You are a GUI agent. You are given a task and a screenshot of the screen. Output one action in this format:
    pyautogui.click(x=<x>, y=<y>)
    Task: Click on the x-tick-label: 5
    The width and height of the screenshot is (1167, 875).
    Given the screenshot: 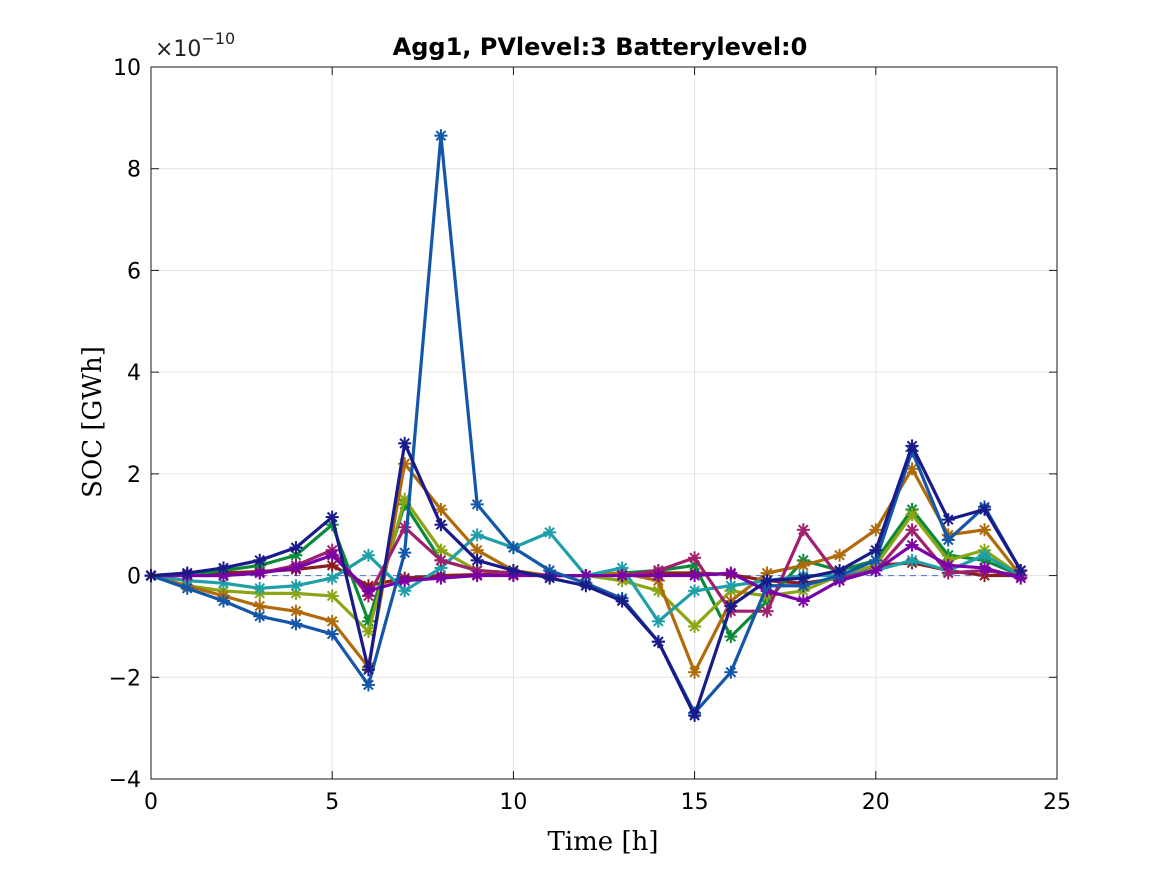 What is the action you would take?
    pyautogui.click(x=332, y=802)
    